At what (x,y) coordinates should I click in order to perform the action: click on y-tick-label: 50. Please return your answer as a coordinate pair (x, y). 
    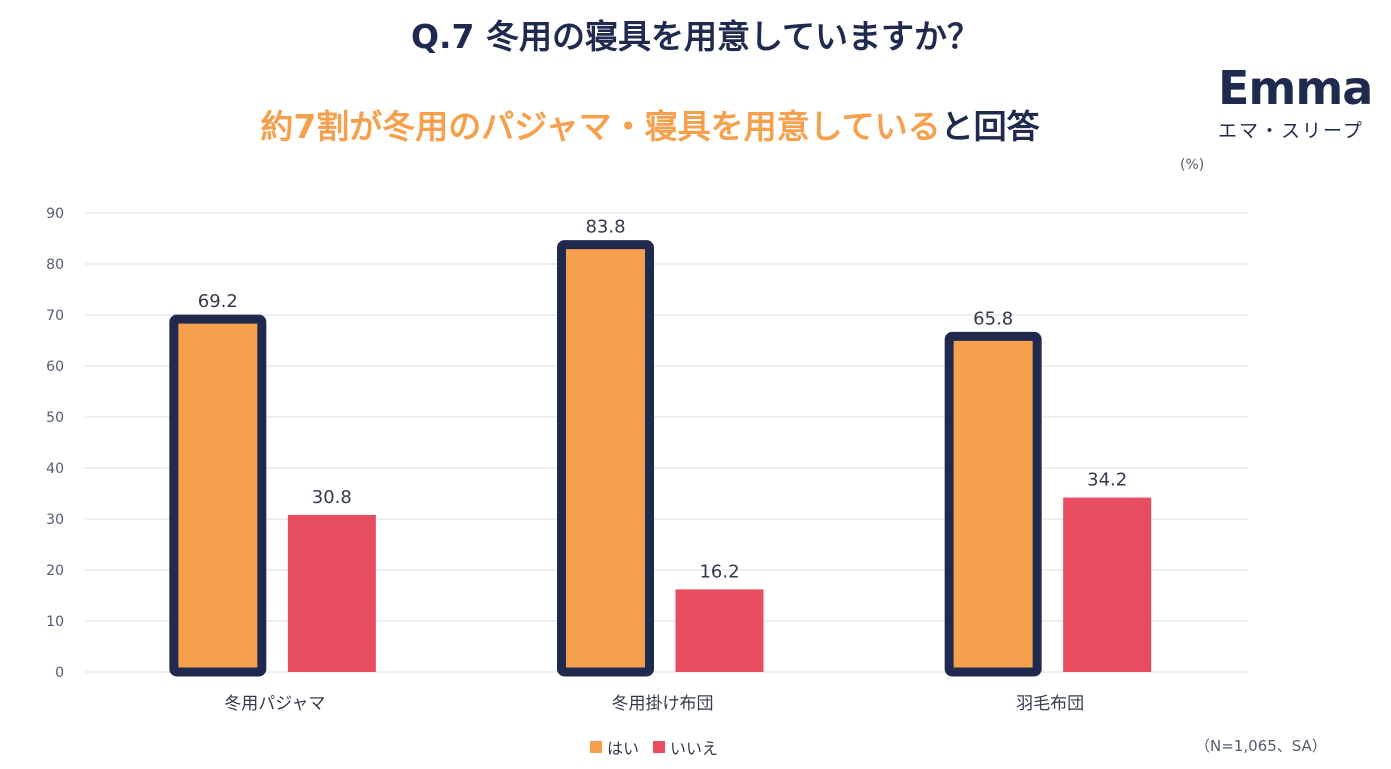
    Looking at the image, I should click on (55, 418).